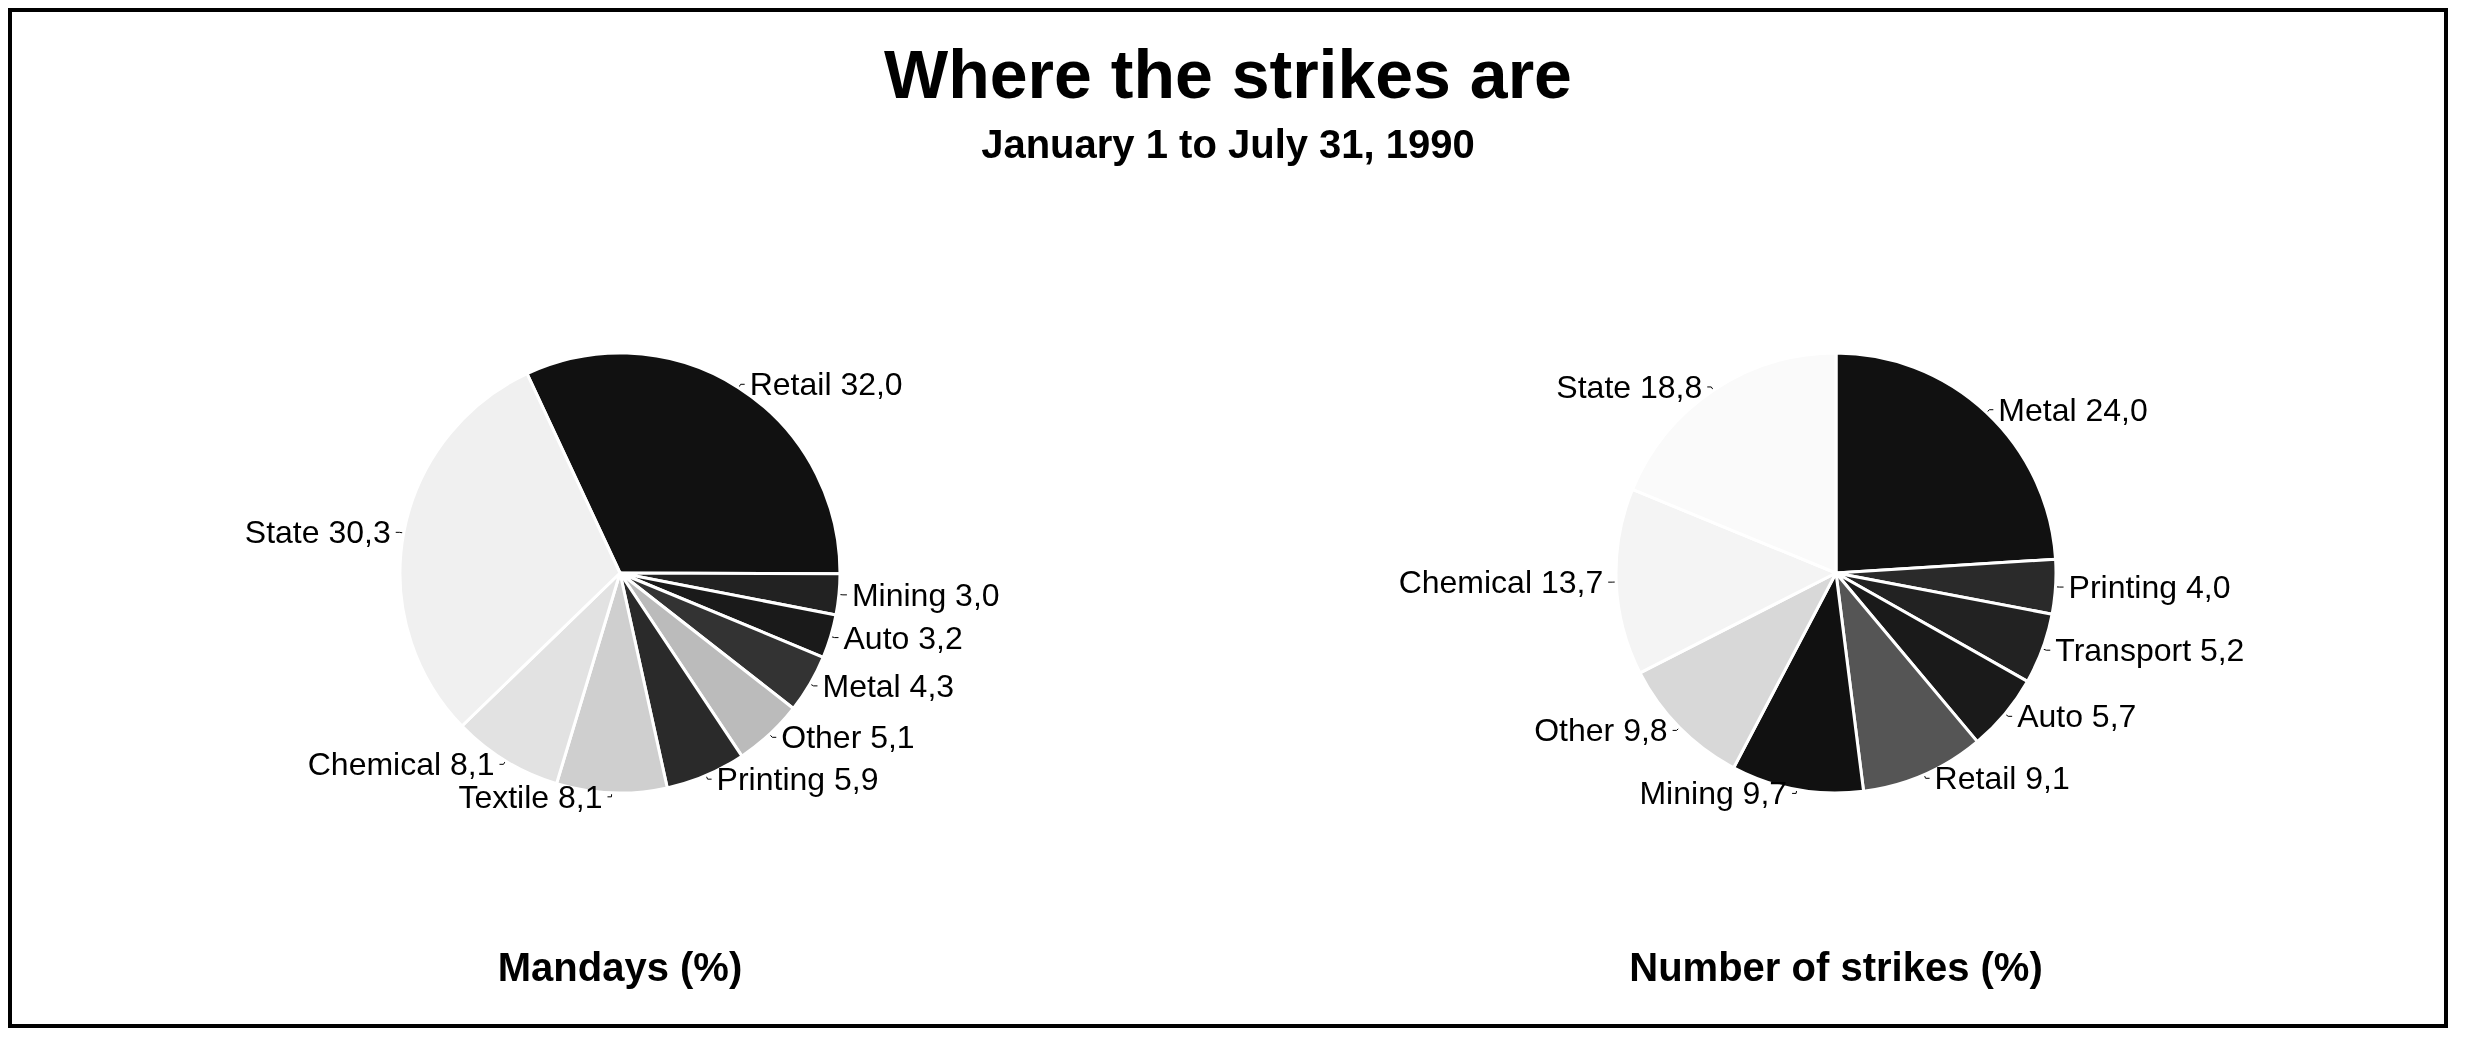 This screenshot has height=1051, width=2467. I want to click on slice-label: State 30,3, so click(317, 532).